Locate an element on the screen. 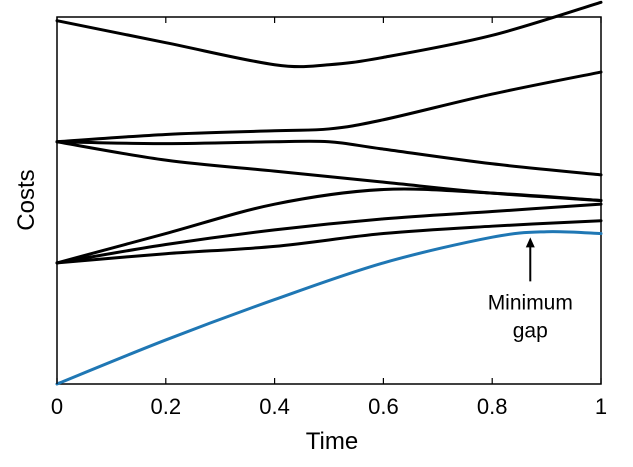 The image size is (633, 467). annotation-label-line-1: Minimum is located at coordinates (530, 302).